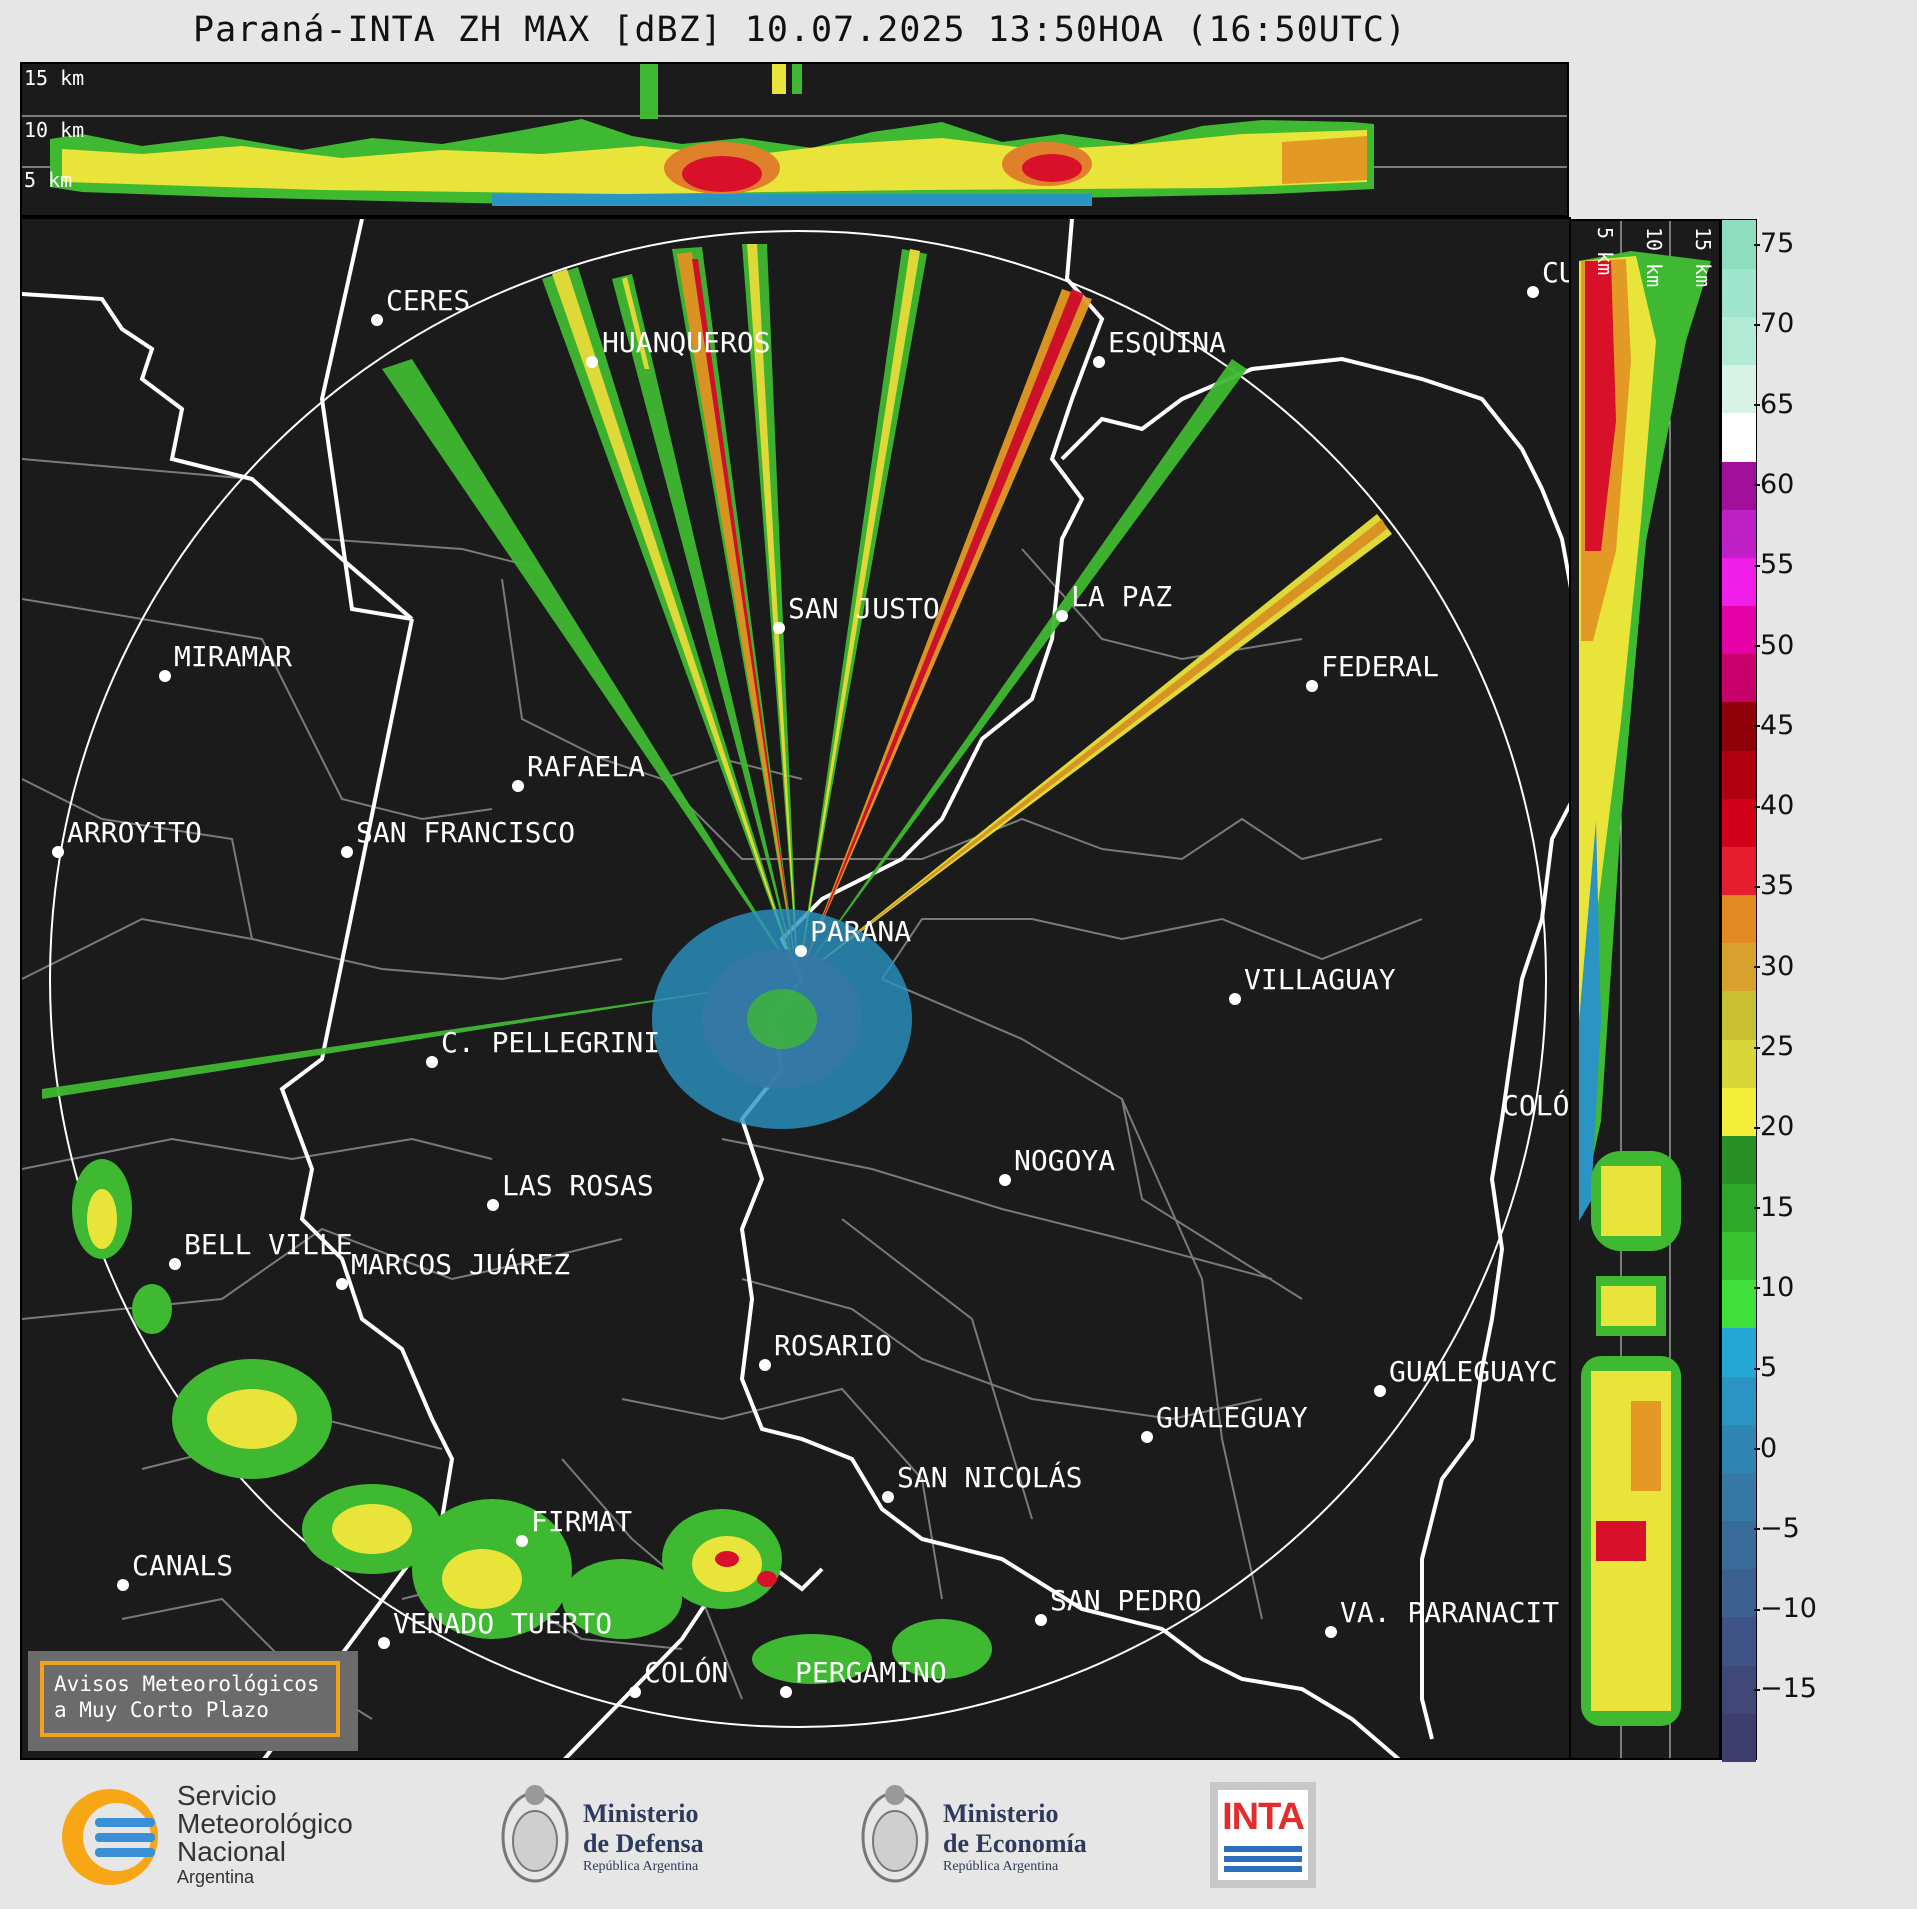 The height and width of the screenshot is (1909, 1917). I want to click on smn-line-4: Argentina, so click(216, 1877).